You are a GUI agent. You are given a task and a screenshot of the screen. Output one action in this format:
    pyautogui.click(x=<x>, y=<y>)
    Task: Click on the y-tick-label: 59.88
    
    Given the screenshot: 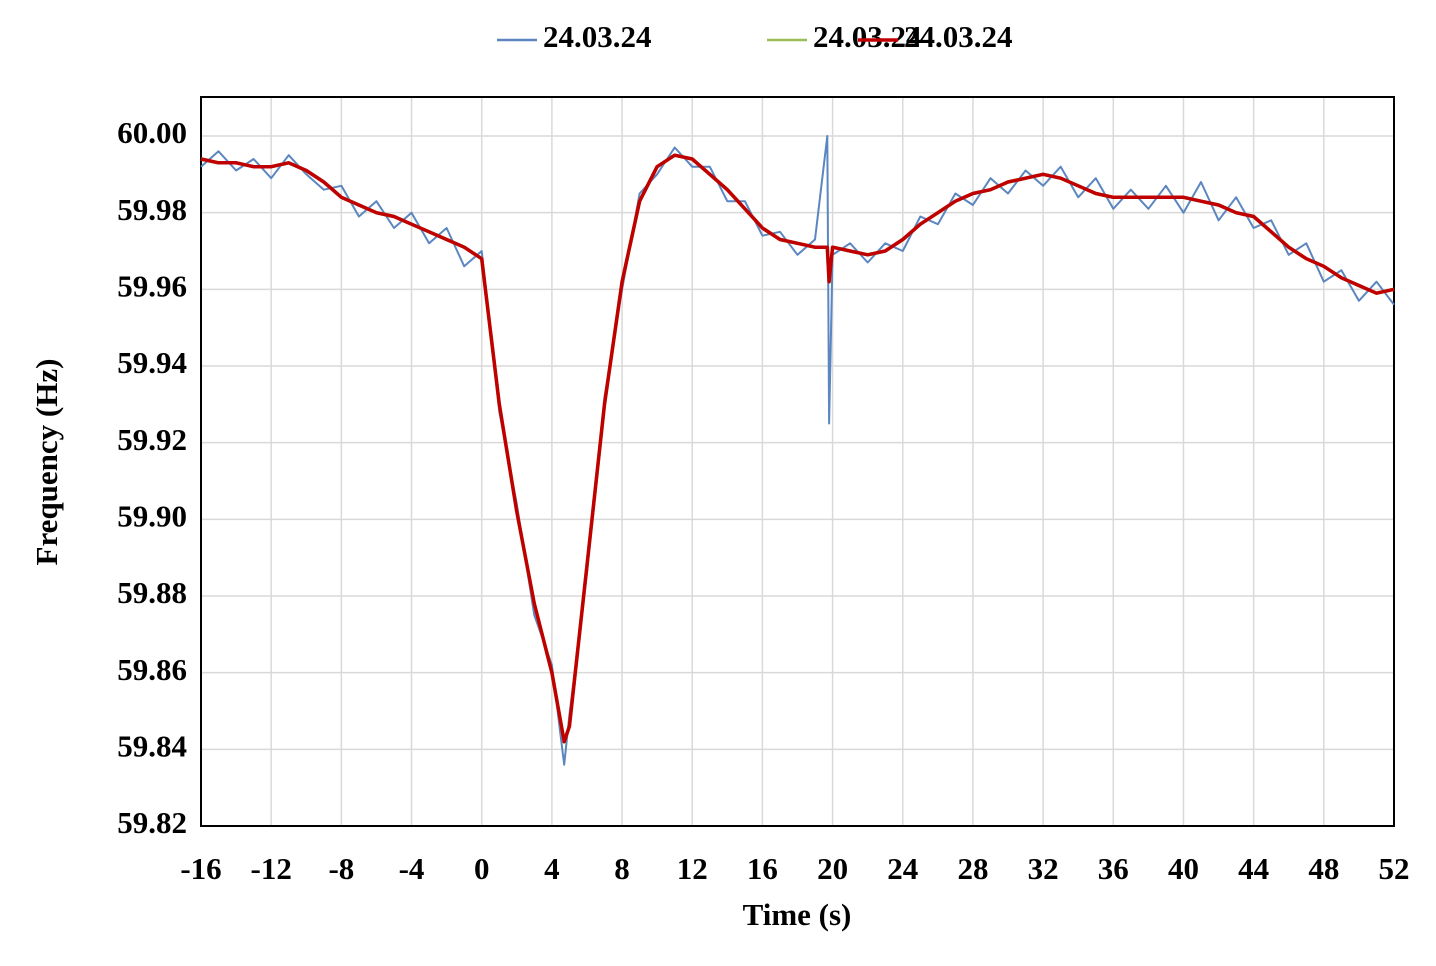 What is the action you would take?
    pyautogui.click(x=152, y=592)
    